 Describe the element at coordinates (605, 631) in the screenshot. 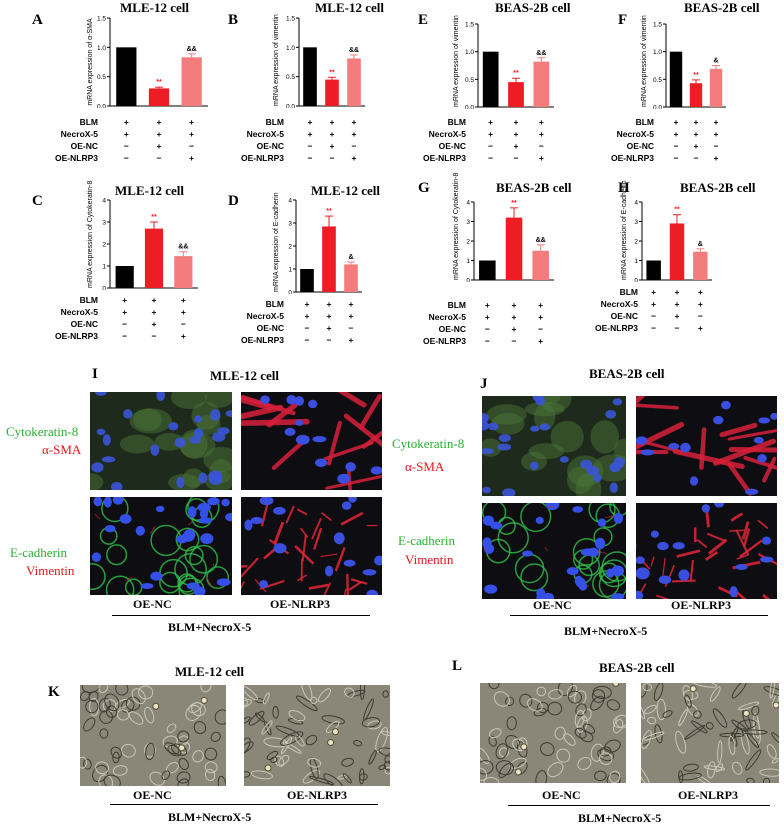

I see `panel-J-condition: BLM+NecroX-5` at that location.